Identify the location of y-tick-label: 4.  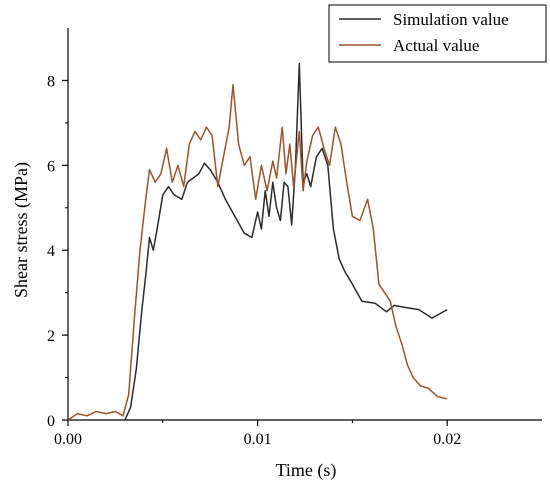
(51, 251).